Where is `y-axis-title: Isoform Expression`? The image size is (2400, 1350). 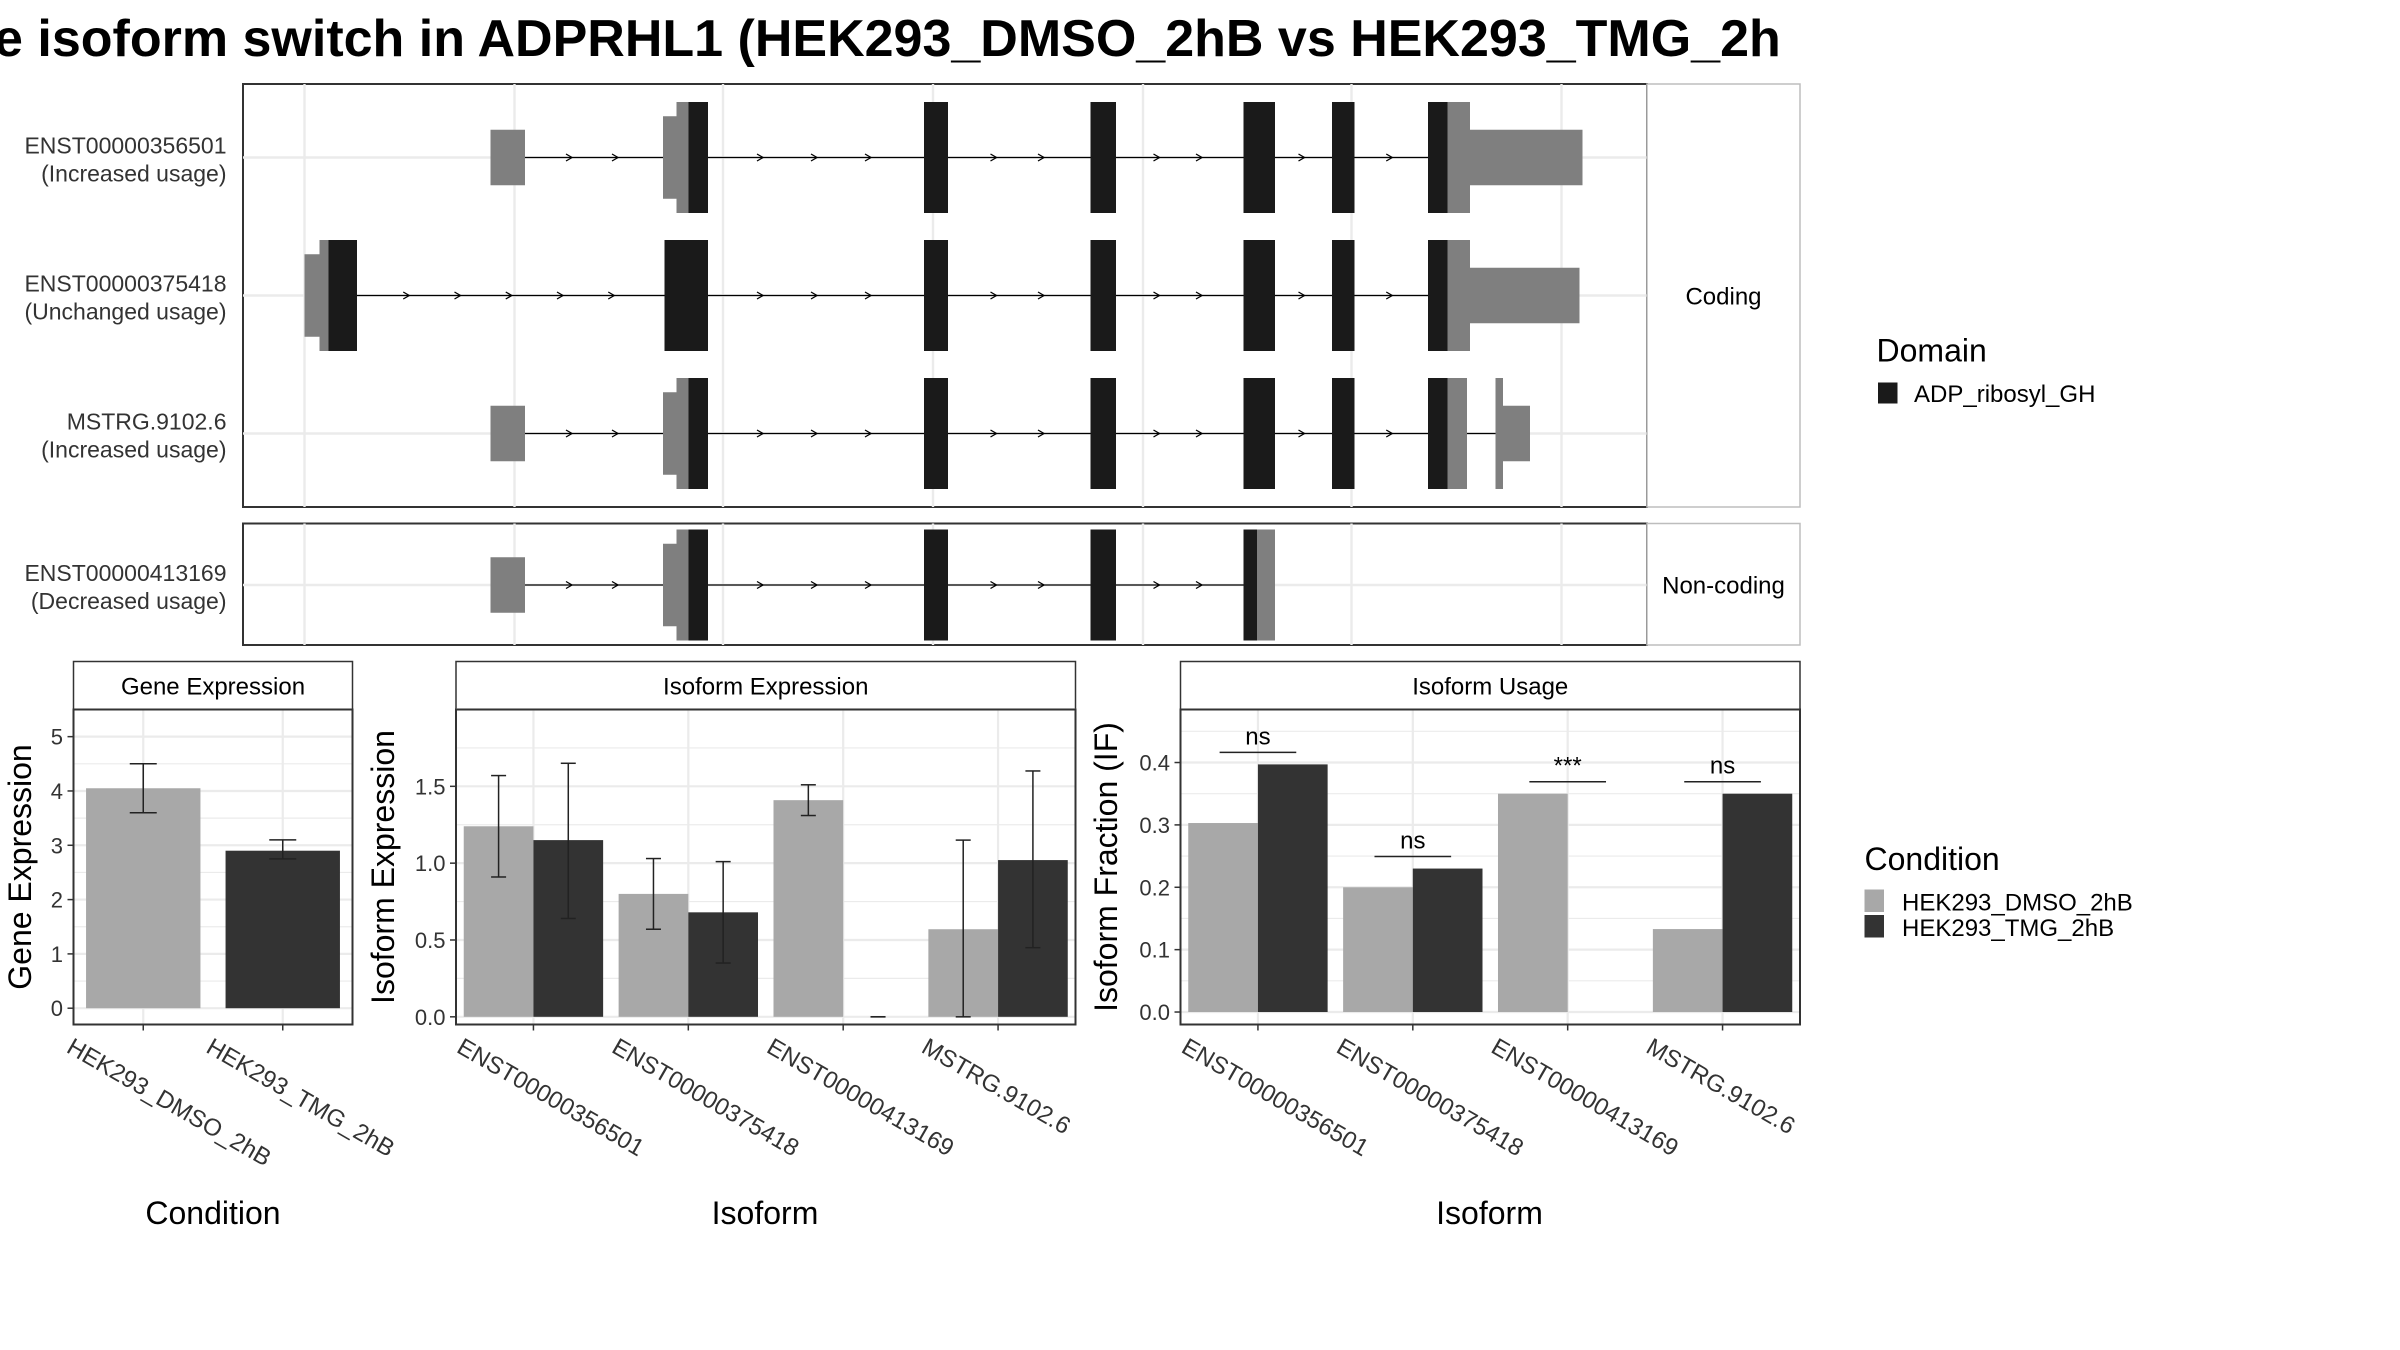 y-axis-title: Isoform Expression is located at coordinates (383, 867).